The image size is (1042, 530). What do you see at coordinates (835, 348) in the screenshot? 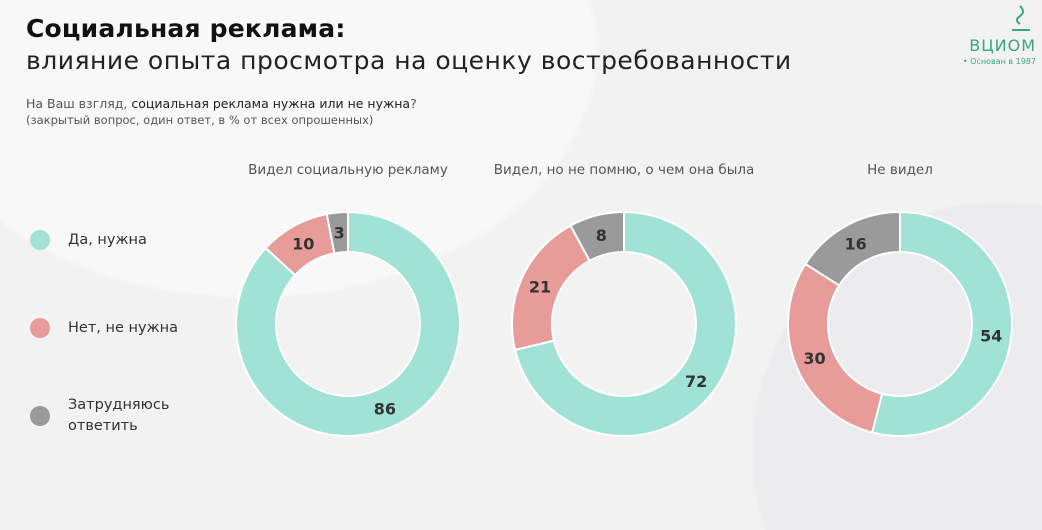
I see `donut-3-slice-no` at bounding box center [835, 348].